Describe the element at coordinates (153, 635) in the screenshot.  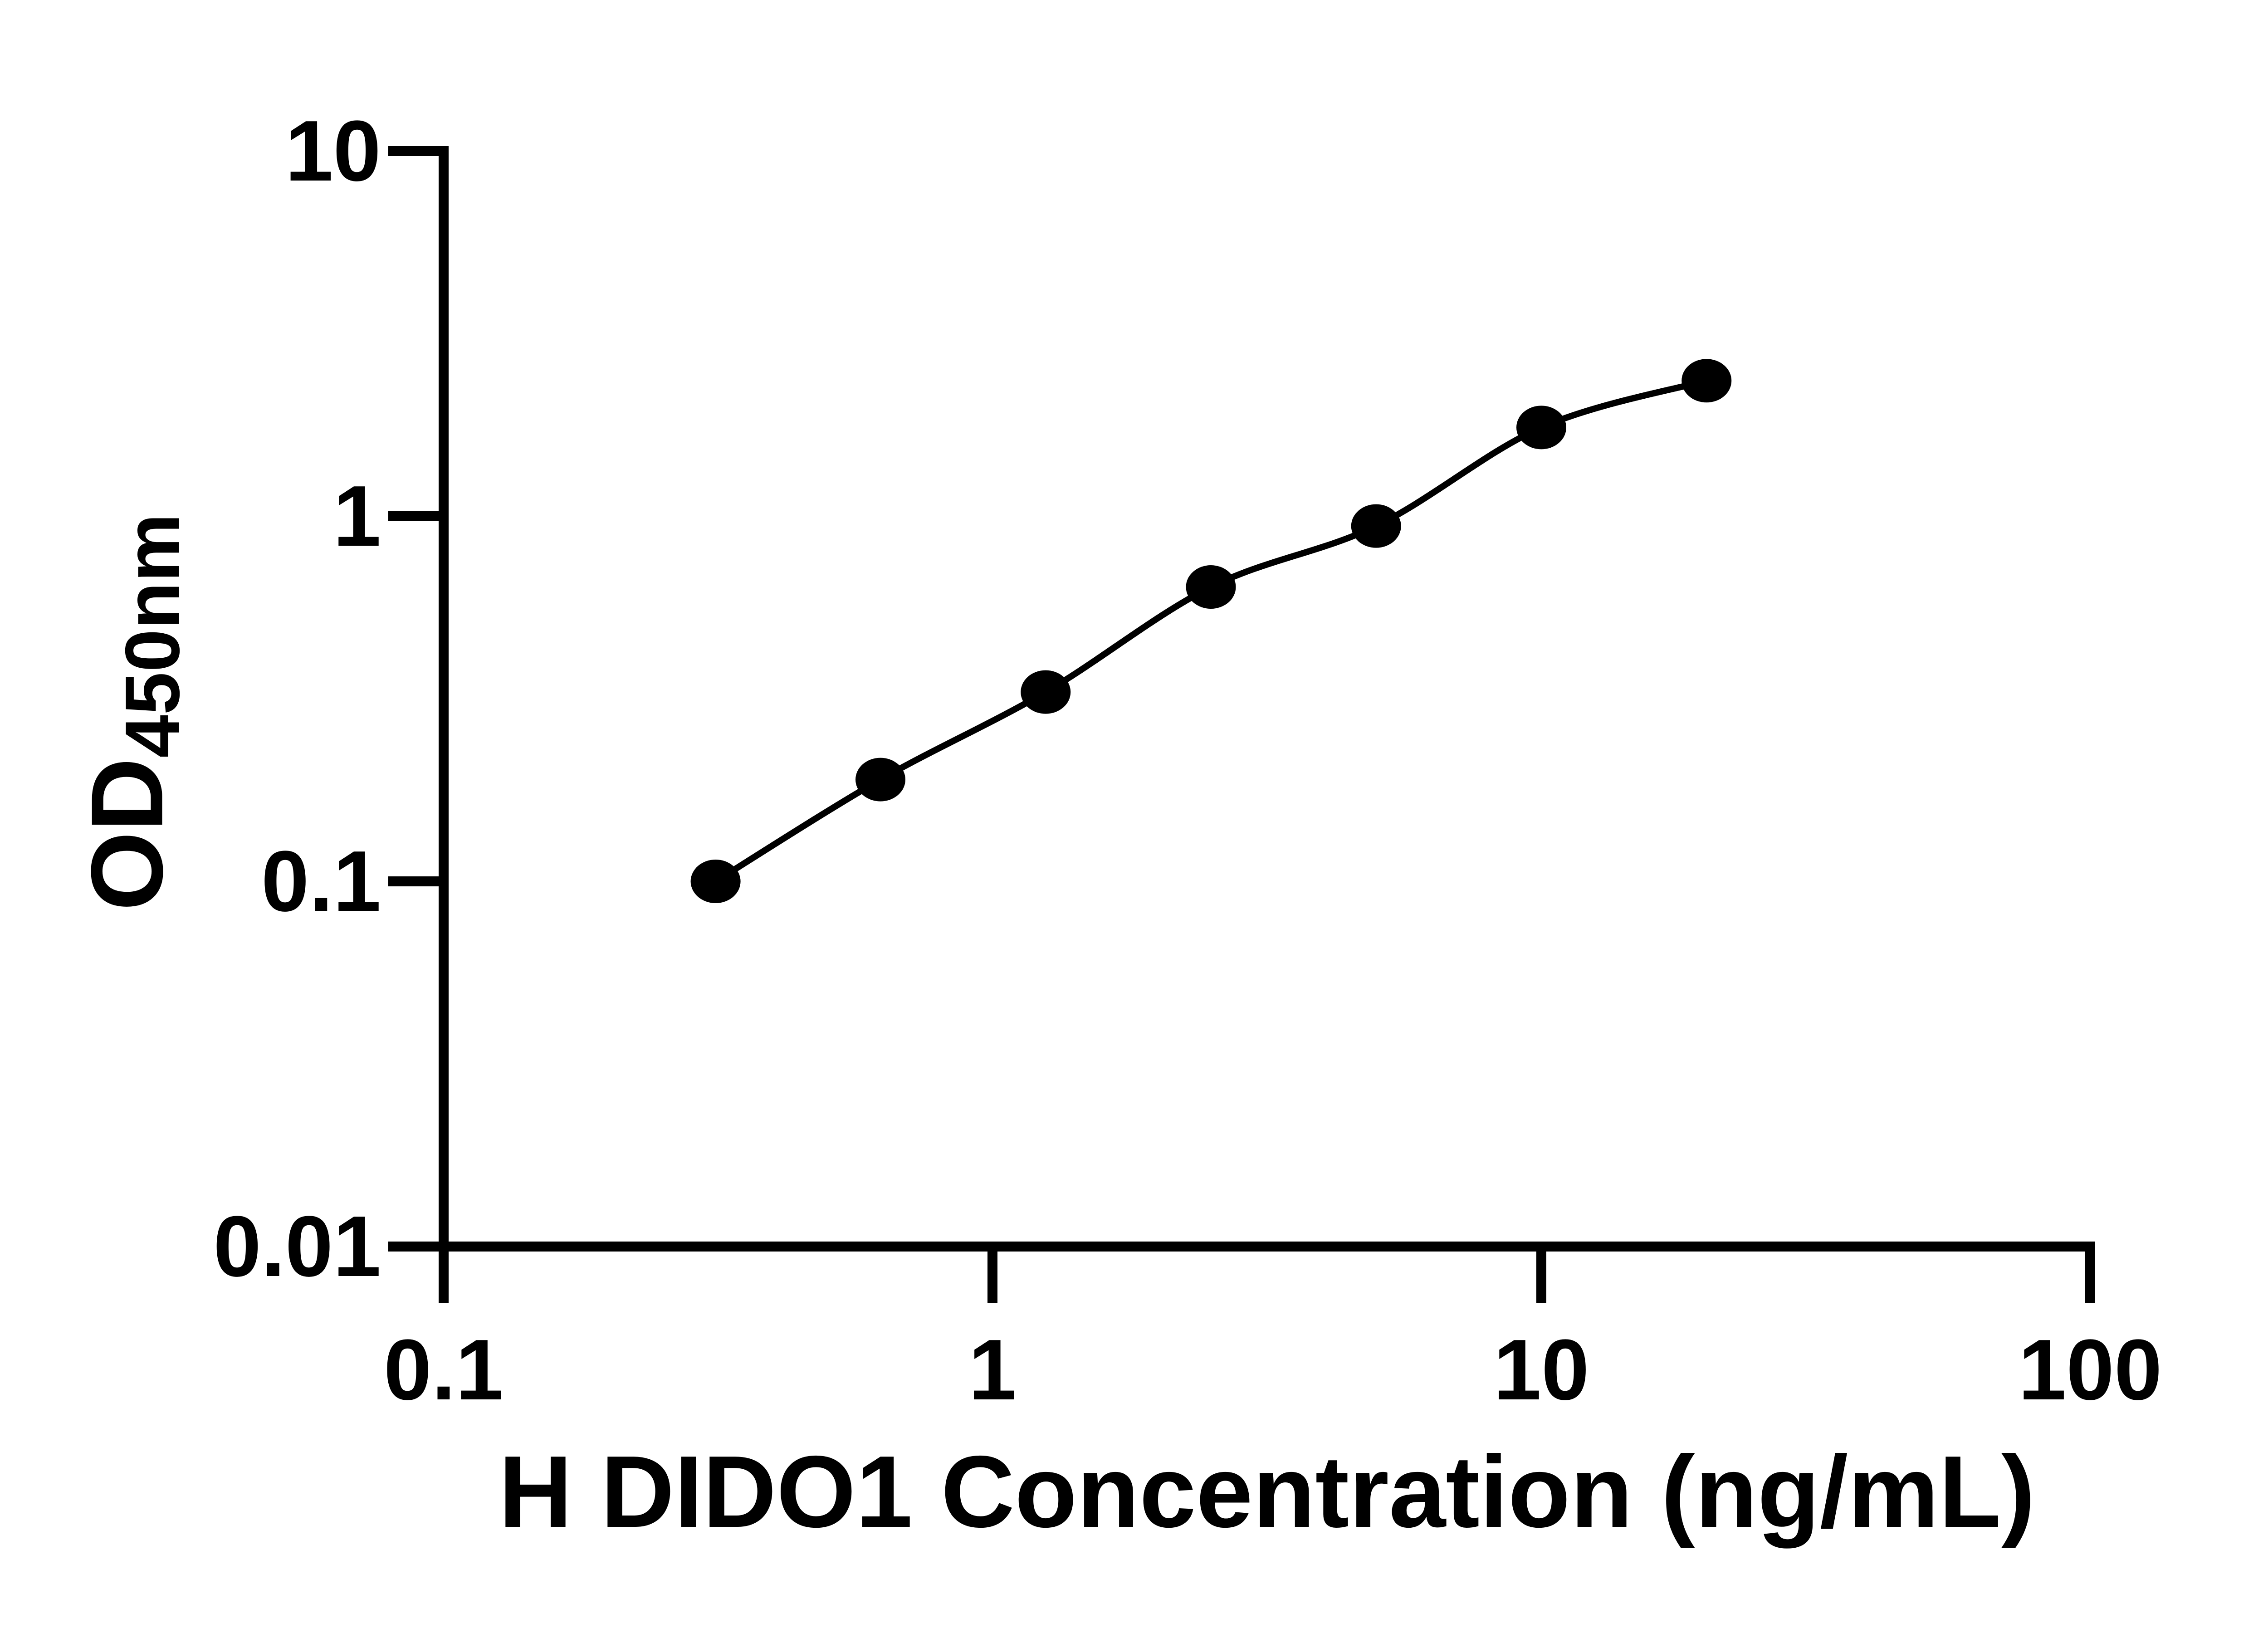
I see `y-axis-title-subscript: 450nm` at that location.